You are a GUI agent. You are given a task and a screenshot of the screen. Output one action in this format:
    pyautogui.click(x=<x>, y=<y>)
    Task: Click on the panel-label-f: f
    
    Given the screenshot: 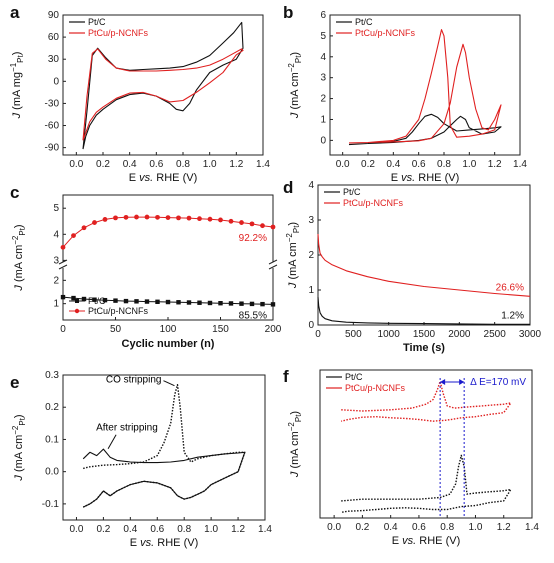 What is the action you would take?
    pyautogui.click(x=286, y=376)
    